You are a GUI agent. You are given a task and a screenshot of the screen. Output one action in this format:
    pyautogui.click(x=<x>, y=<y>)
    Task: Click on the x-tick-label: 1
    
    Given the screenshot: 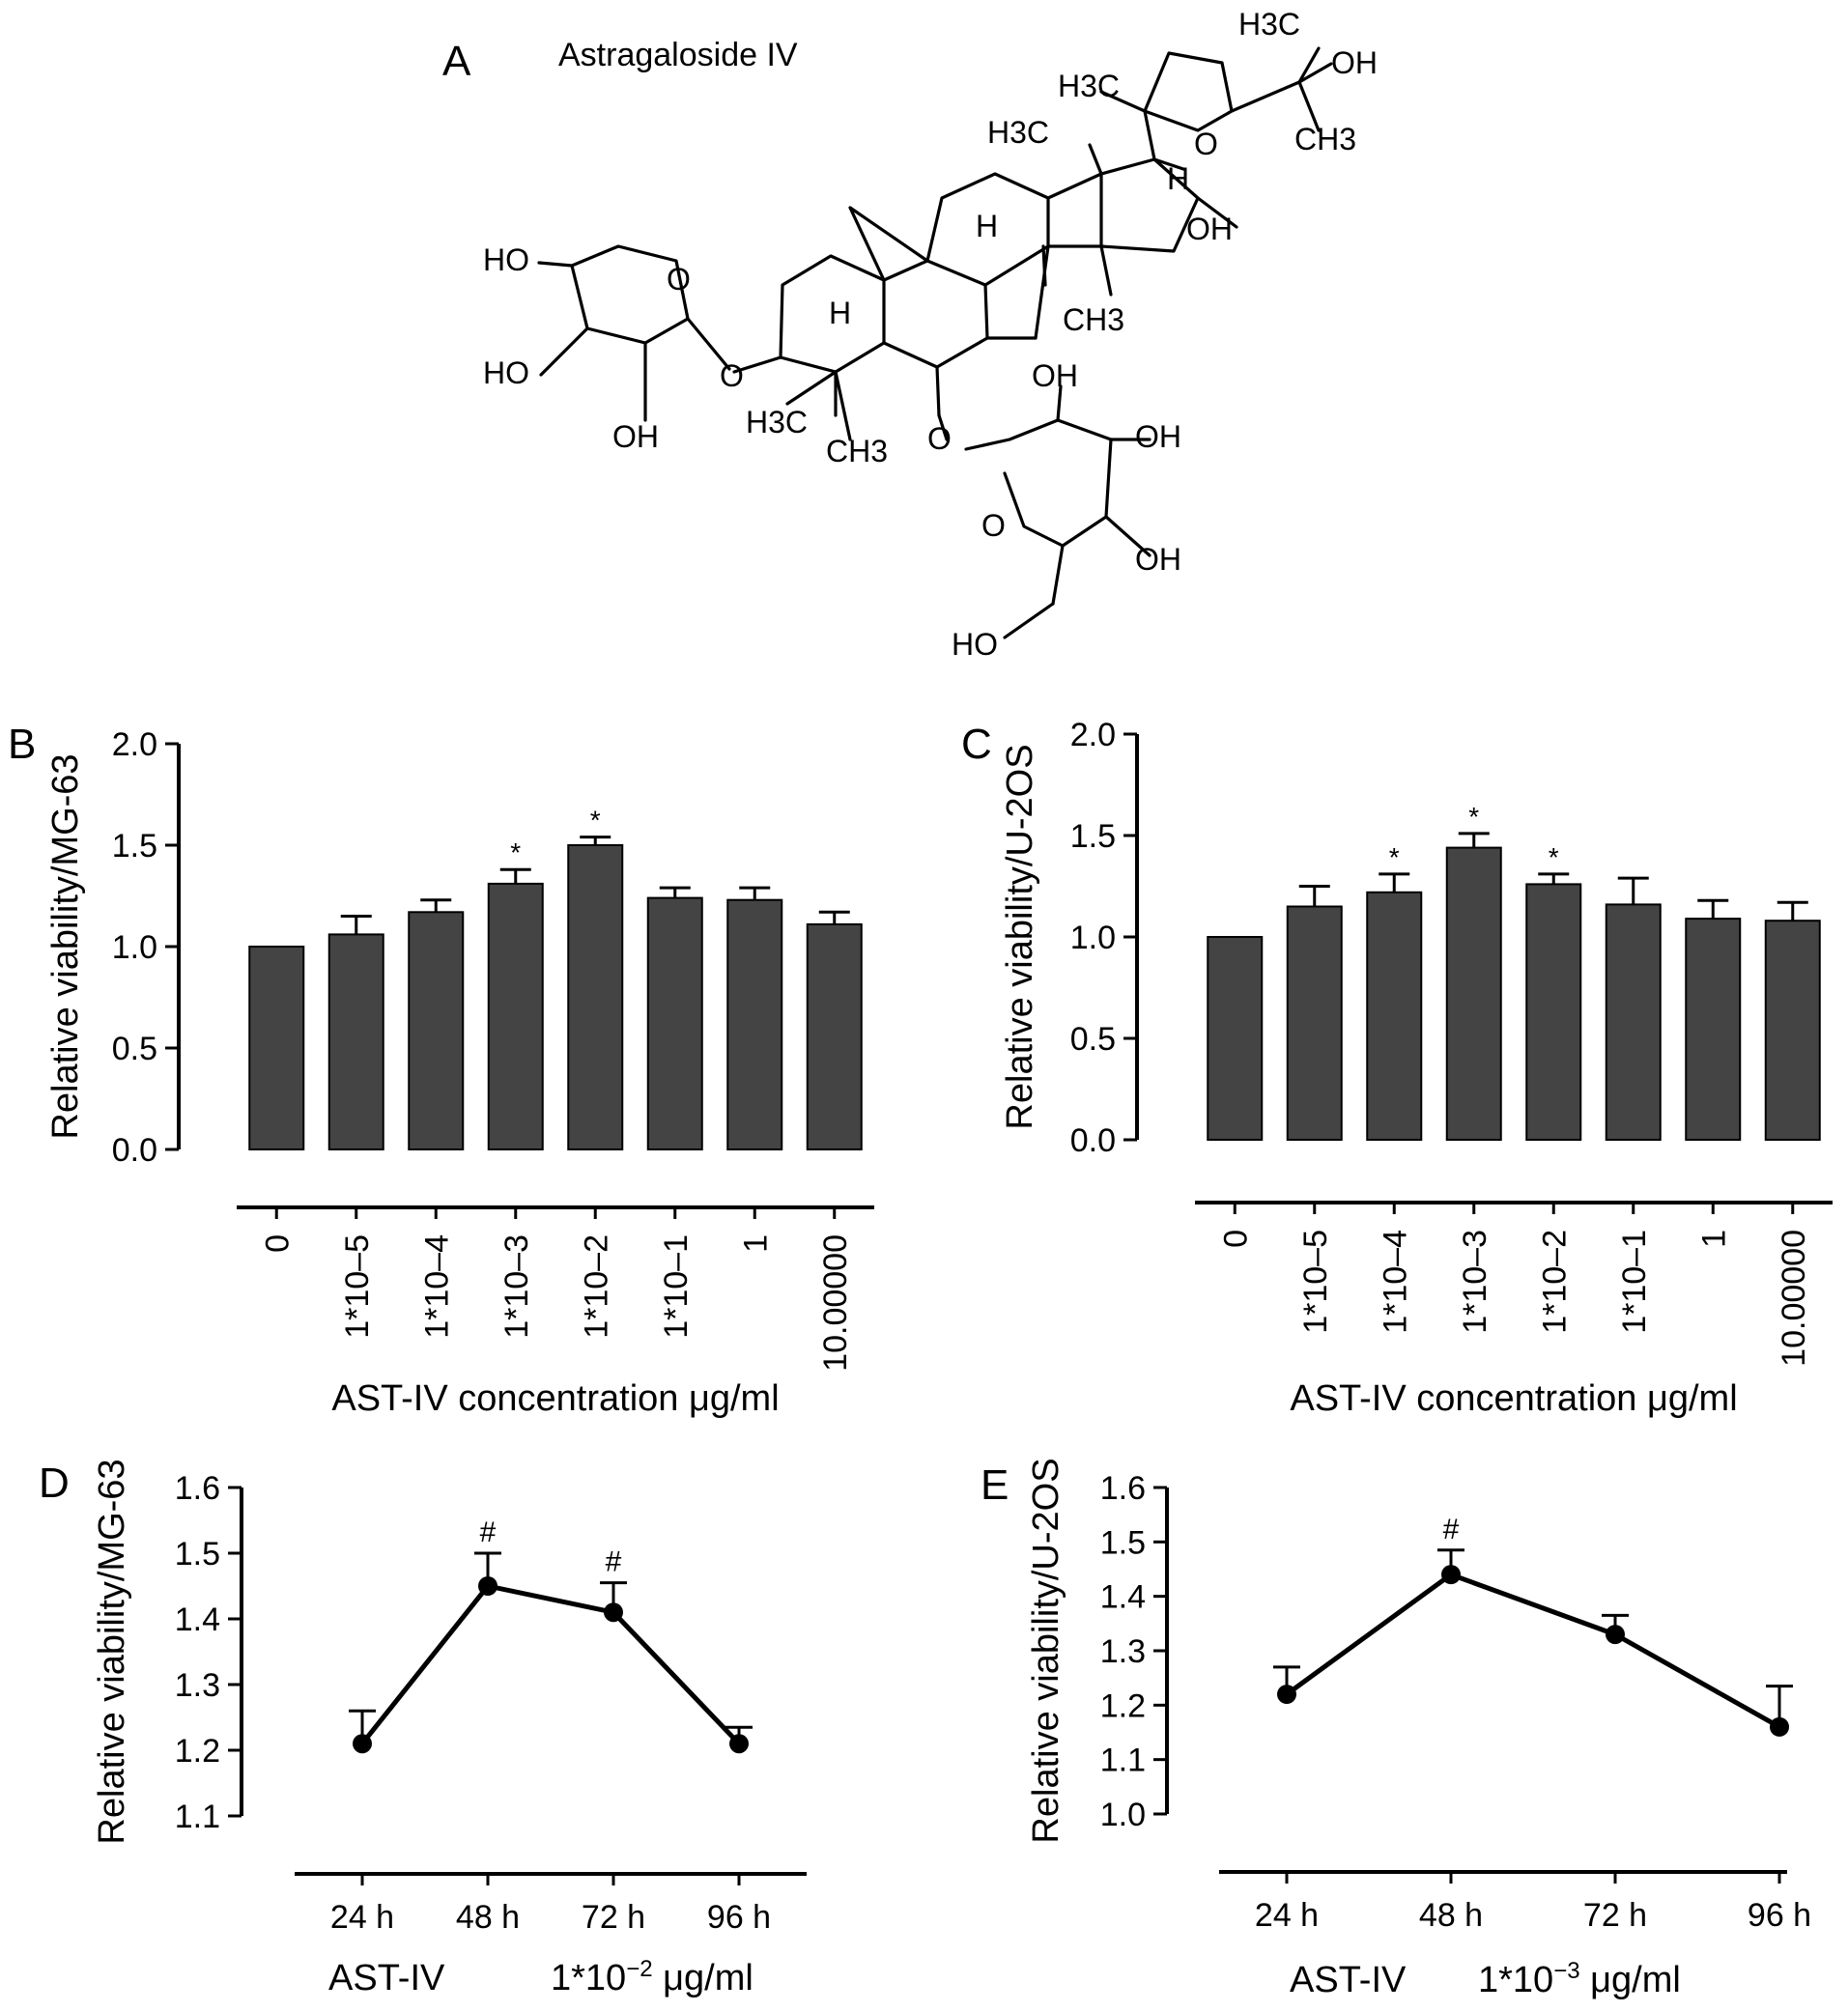 What is the action you would take?
    pyautogui.click(x=755, y=1243)
    